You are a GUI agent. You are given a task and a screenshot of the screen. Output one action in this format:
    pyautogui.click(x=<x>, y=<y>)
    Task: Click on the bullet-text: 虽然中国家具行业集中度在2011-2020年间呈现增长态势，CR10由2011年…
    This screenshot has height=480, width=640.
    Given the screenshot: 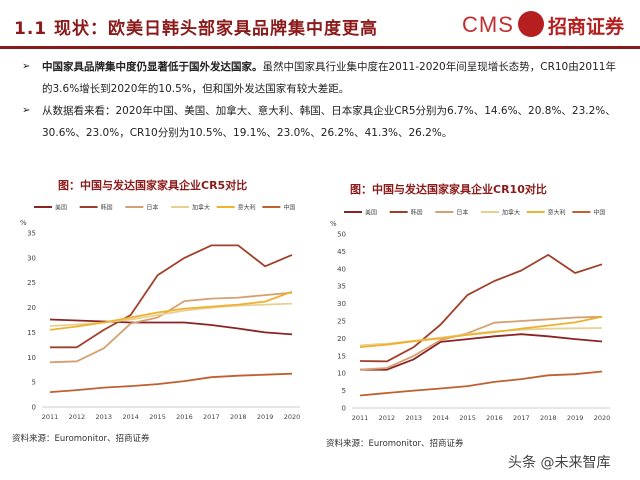 What is the action you would take?
    pyautogui.click(x=329, y=78)
    